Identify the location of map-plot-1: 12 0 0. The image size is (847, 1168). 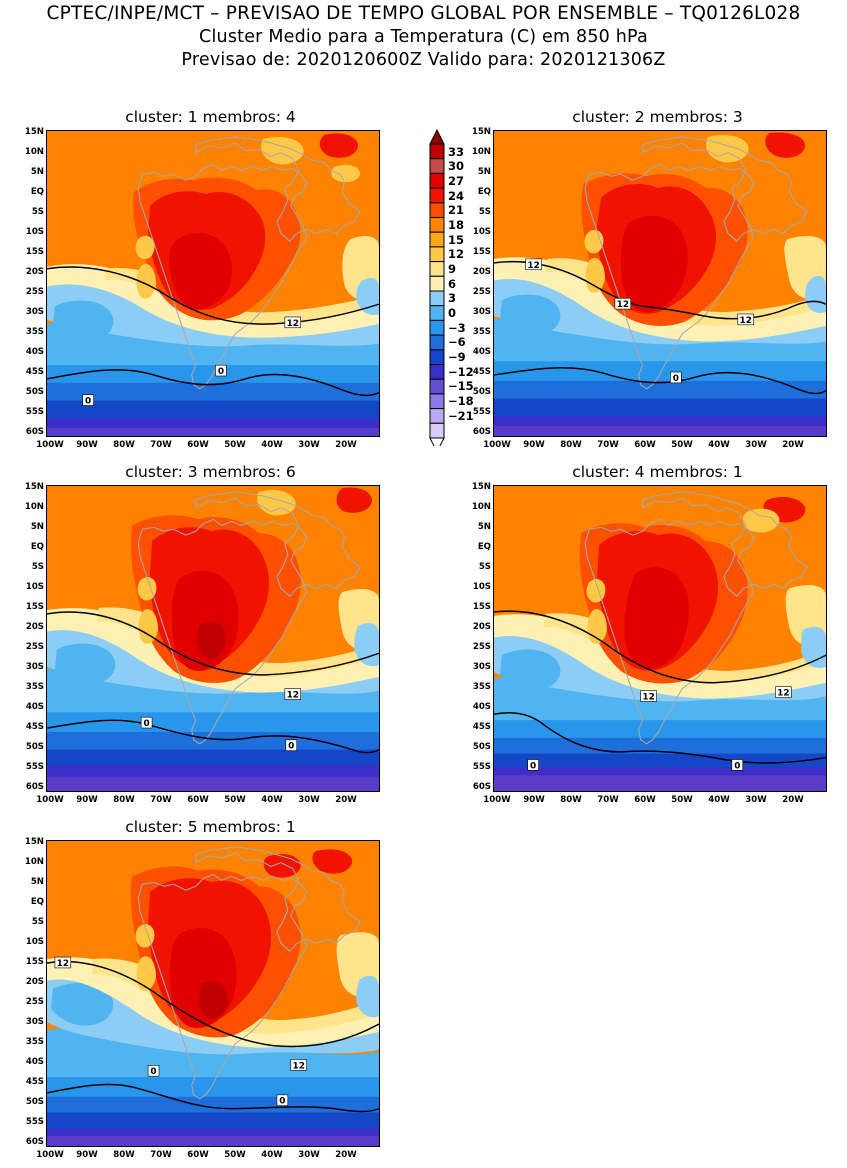
(213, 283).